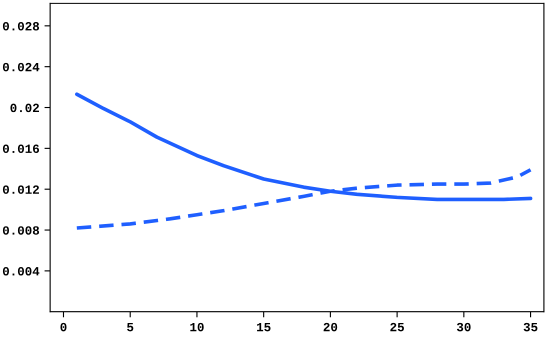 The image size is (545, 337). Describe the element at coordinates (130, 327) in the screenshot. I see `x-tick-label: 5` at that location.